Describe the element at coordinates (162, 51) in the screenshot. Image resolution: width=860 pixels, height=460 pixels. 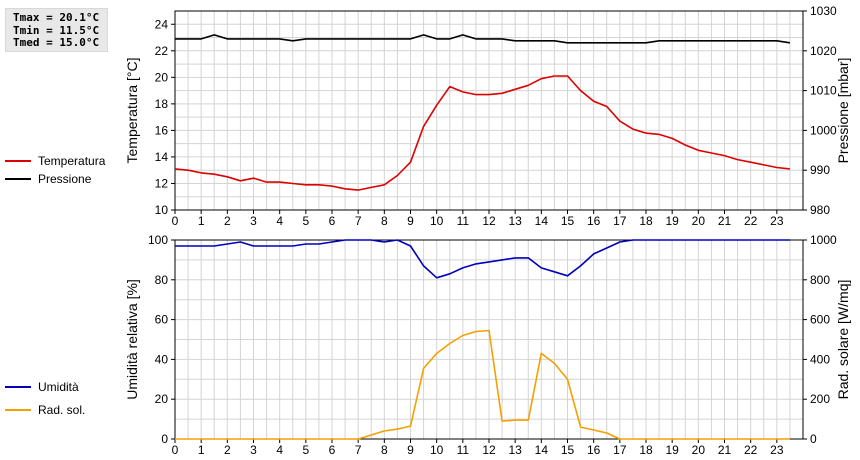
I see `left-tick-label: 22` at that location.